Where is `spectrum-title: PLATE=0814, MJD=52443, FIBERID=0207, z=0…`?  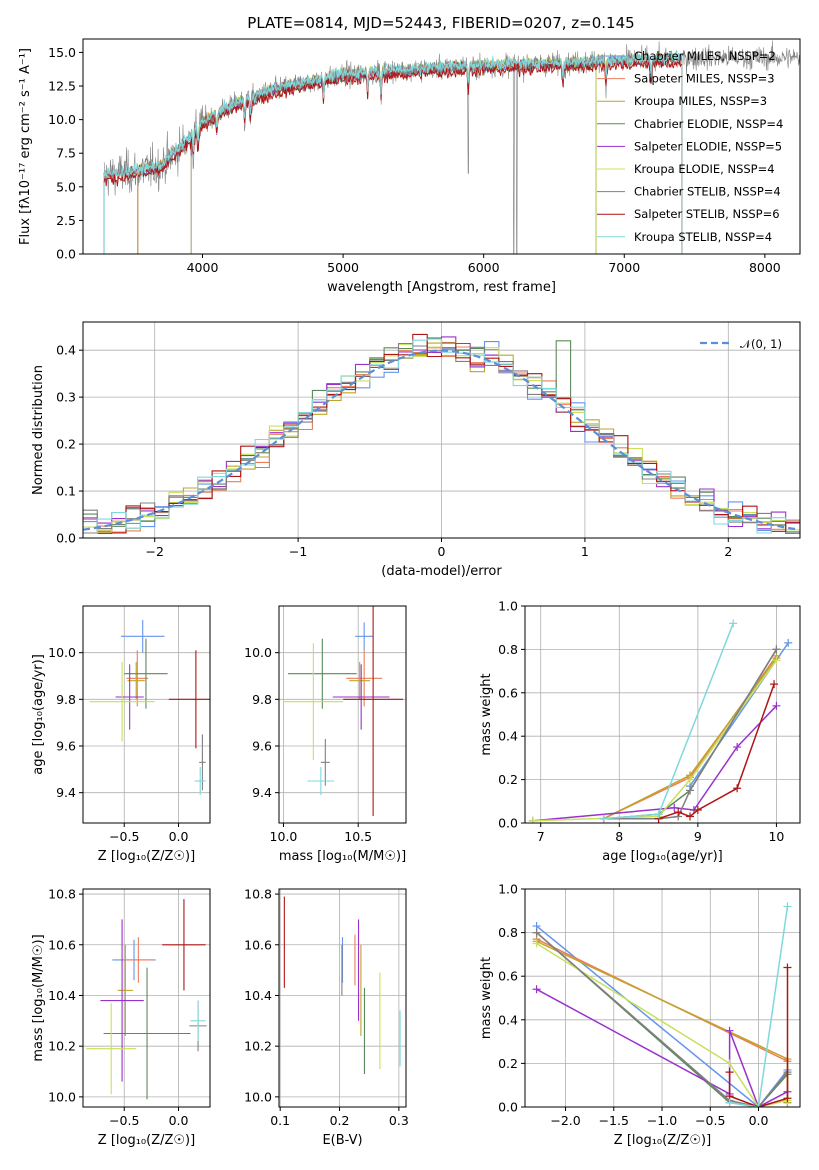 spectrum-title: PLATE=0814, MJD=52443, FIBERID=0207, z=0… is located at coordinates (440, 23).